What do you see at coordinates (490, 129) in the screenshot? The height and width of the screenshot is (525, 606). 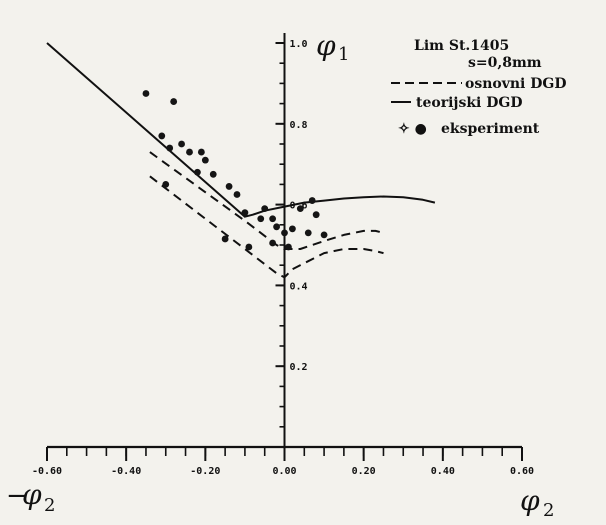 I see `legend-entry-eksperiment: eksperiment` at bounding box center [490, 129].